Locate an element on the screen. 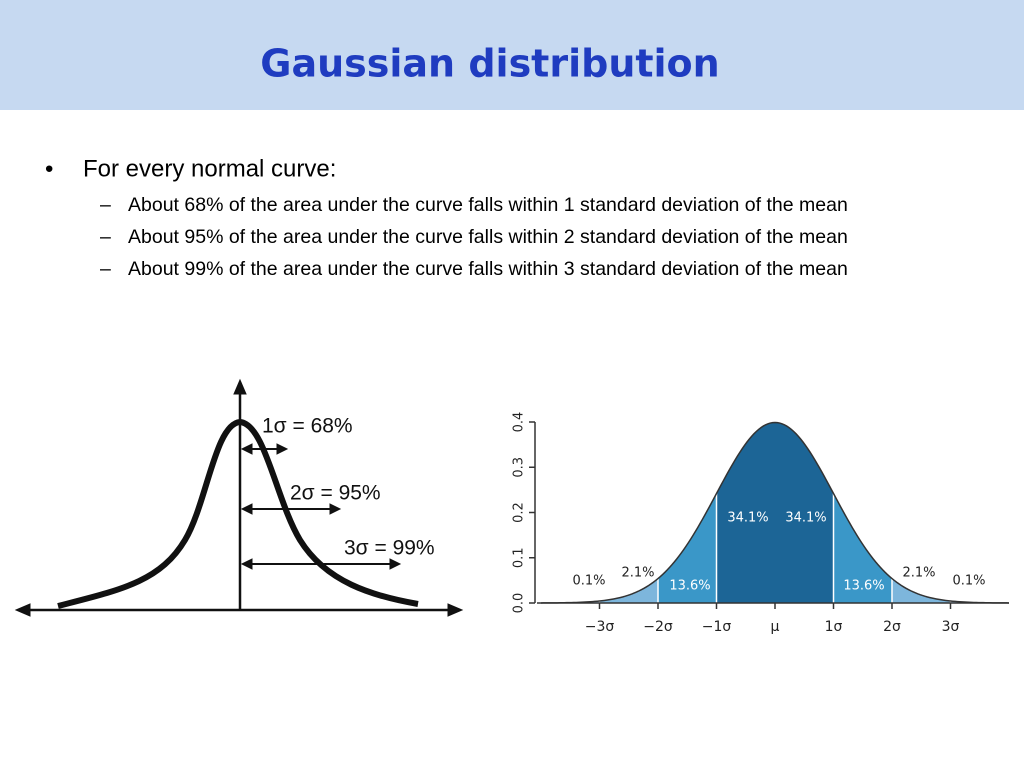 Image resolution: width=1024 pixels, height=768 pixels. x-tick-label: −1σ is located at coordinates (717, 627).